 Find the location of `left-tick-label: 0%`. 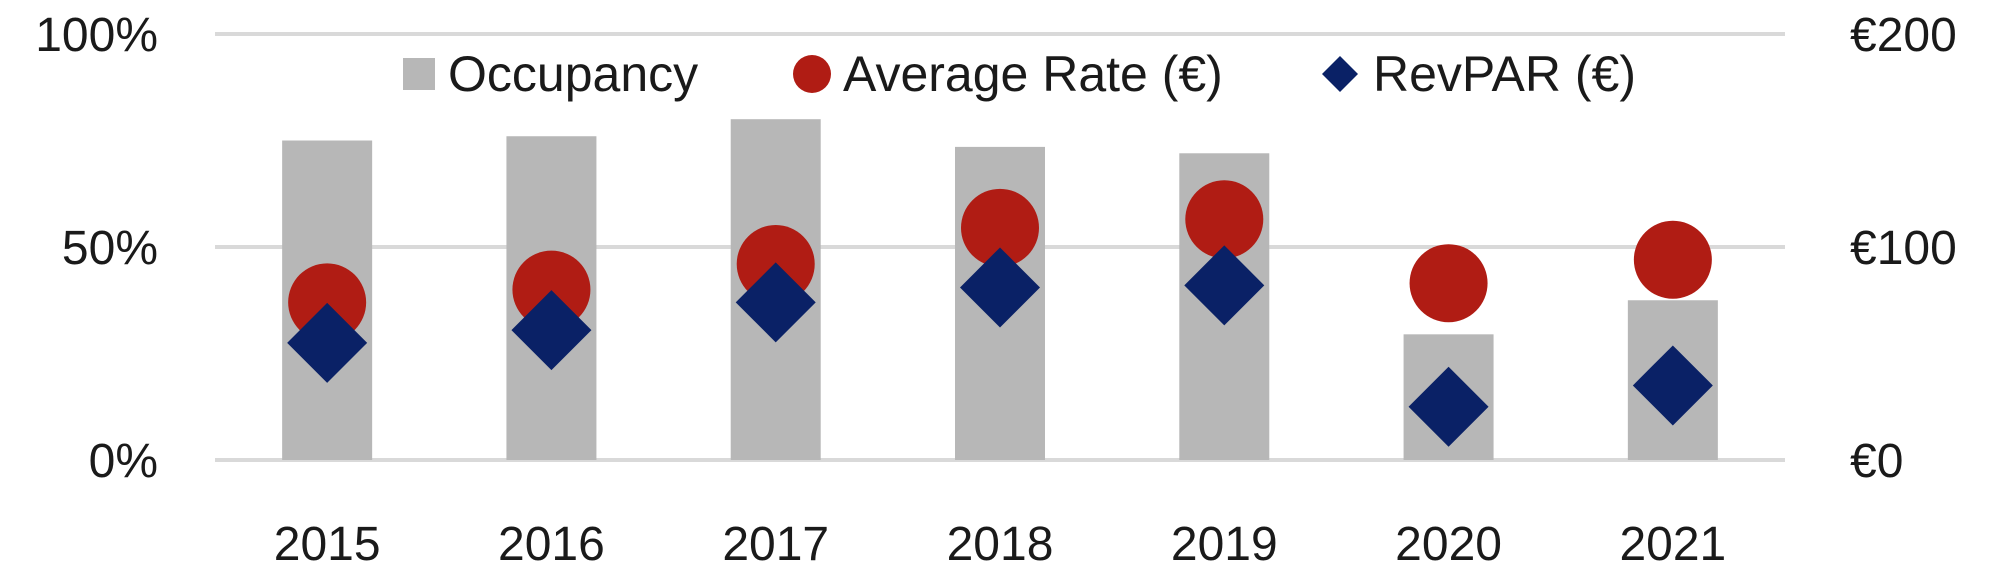

left-tick-label: 0% is located at coordinates (123, 461).